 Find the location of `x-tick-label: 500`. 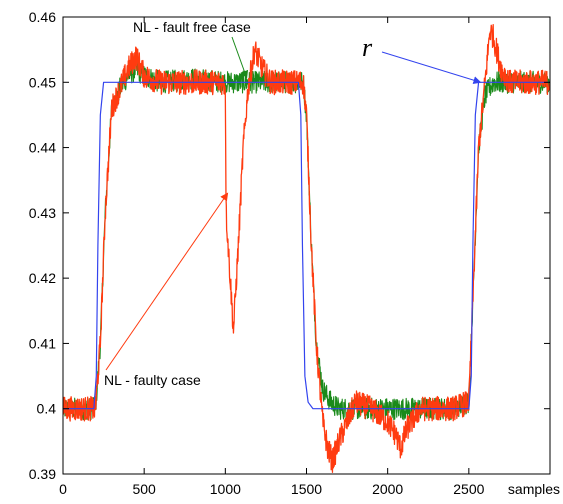

x-tick-label: 500 is located at coordinates (144, 489).